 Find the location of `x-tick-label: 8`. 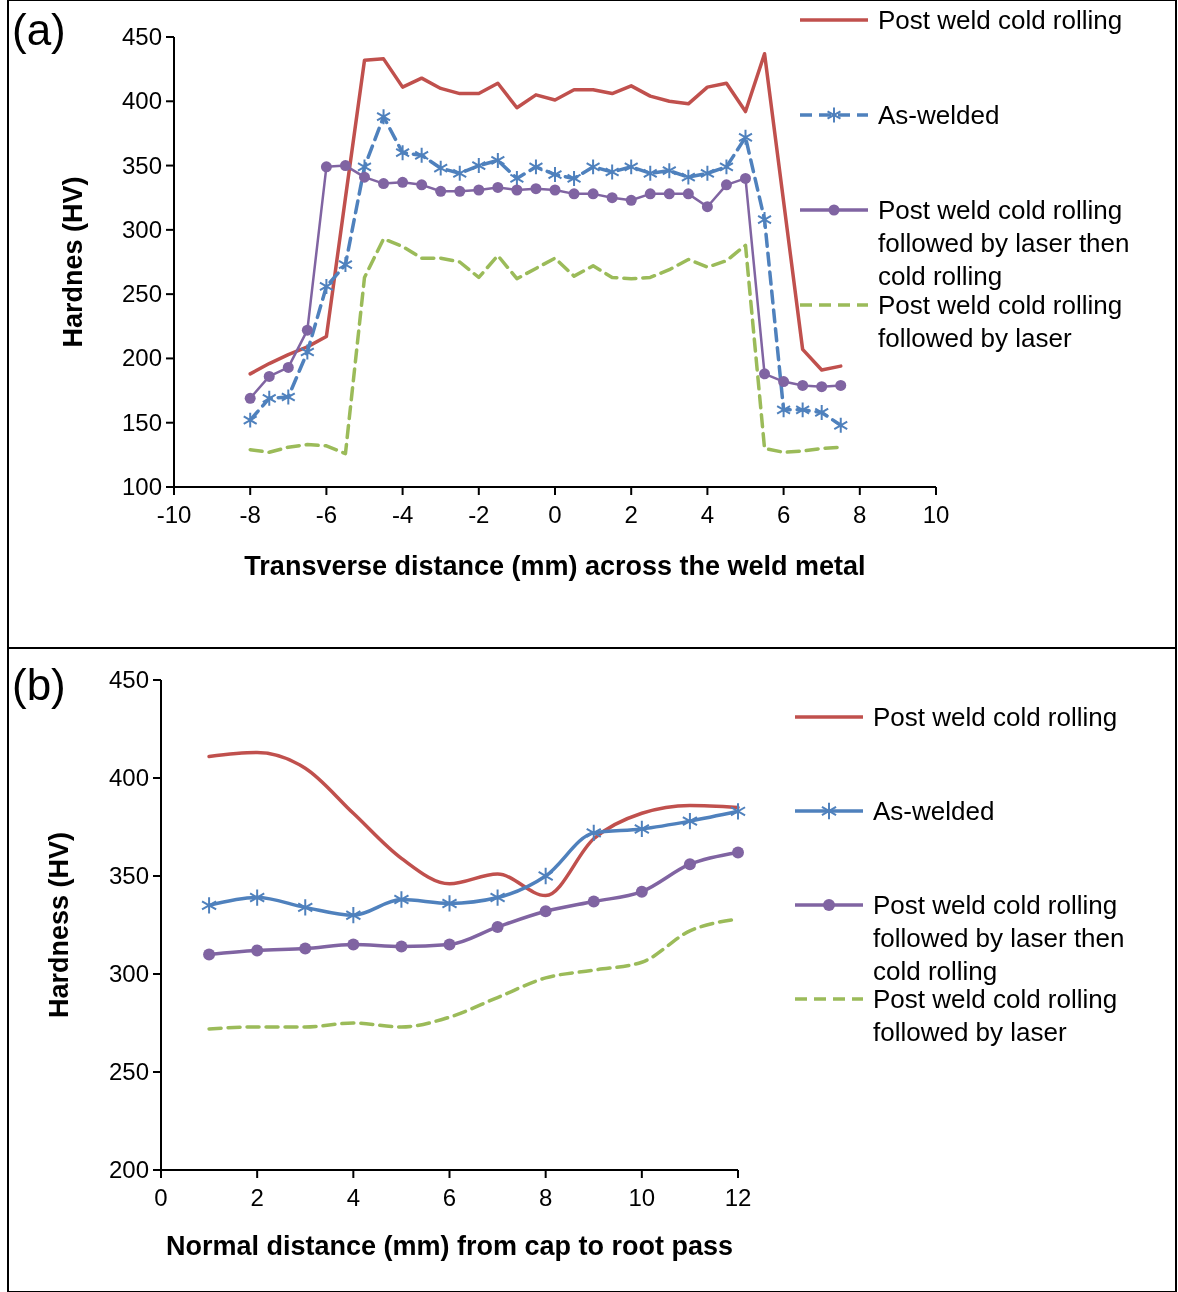

x-tick-label: 8 is located at coordinates (860, 514).